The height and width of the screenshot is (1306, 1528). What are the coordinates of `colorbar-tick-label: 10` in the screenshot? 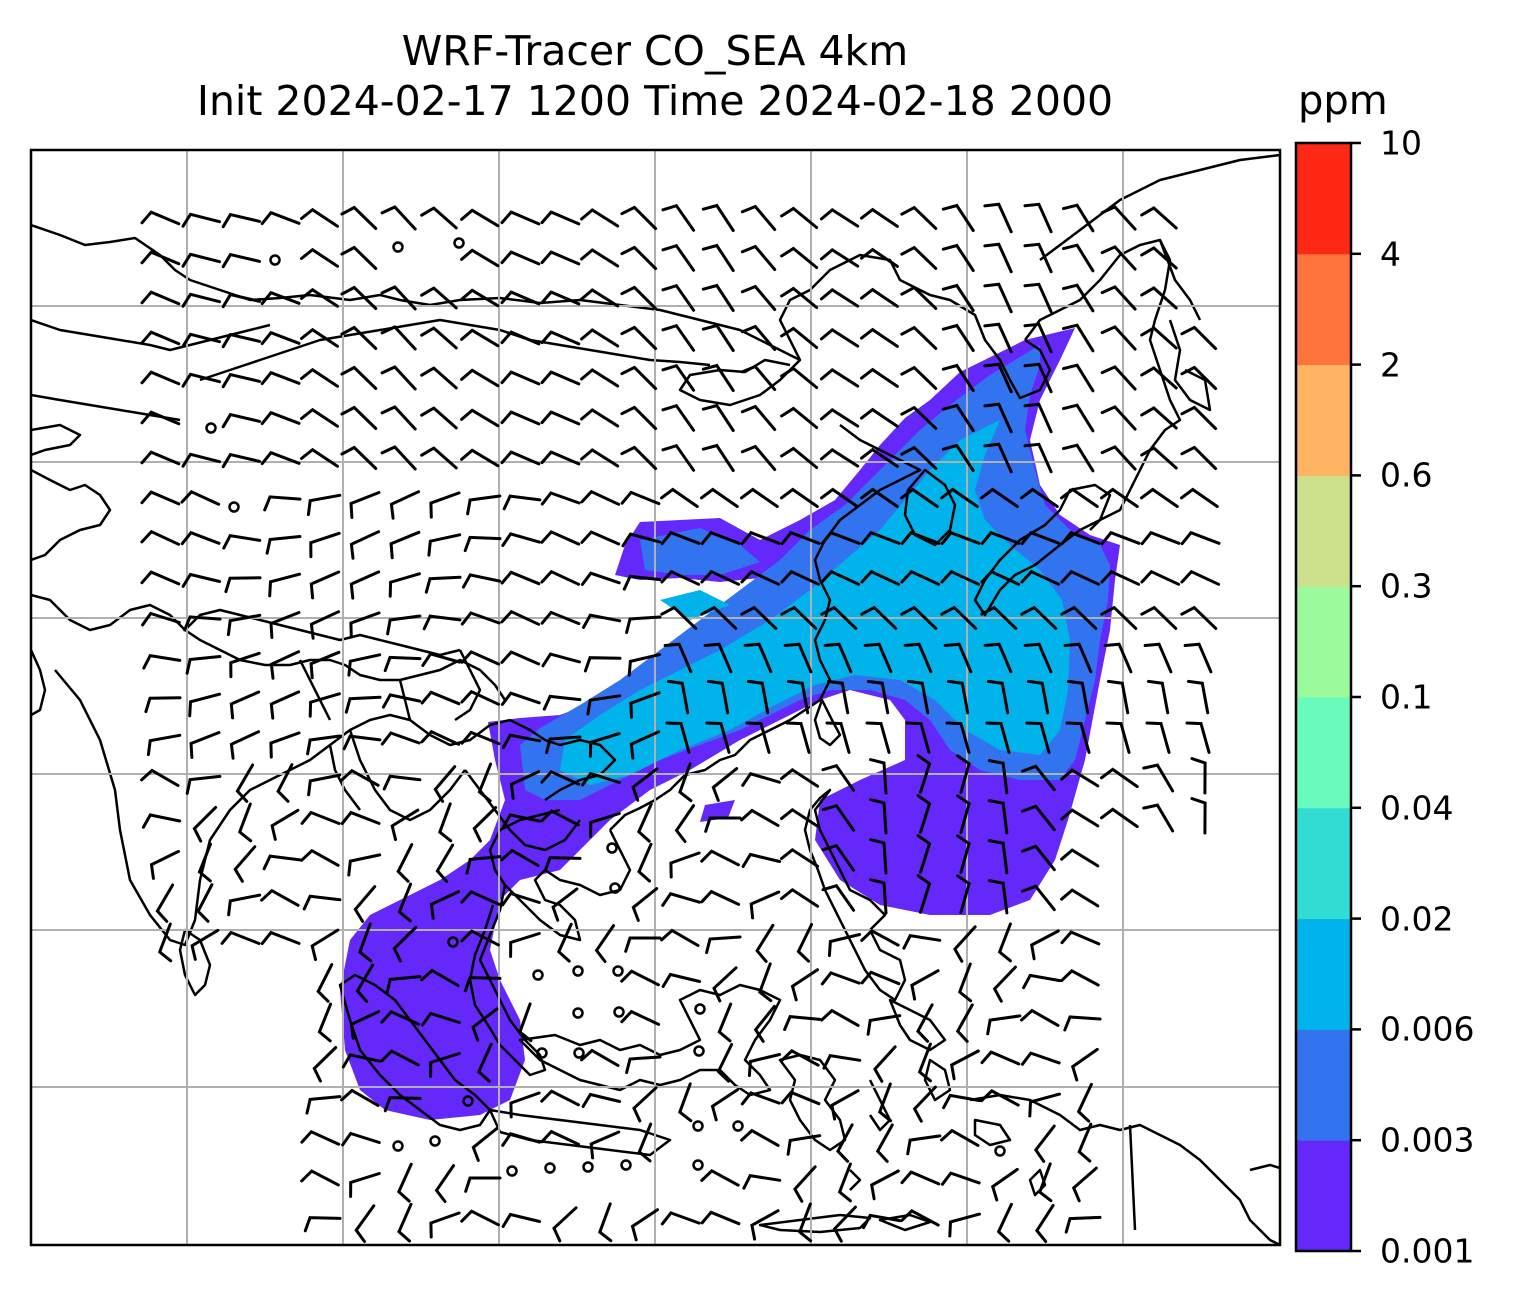 It's located at (1401, 143).